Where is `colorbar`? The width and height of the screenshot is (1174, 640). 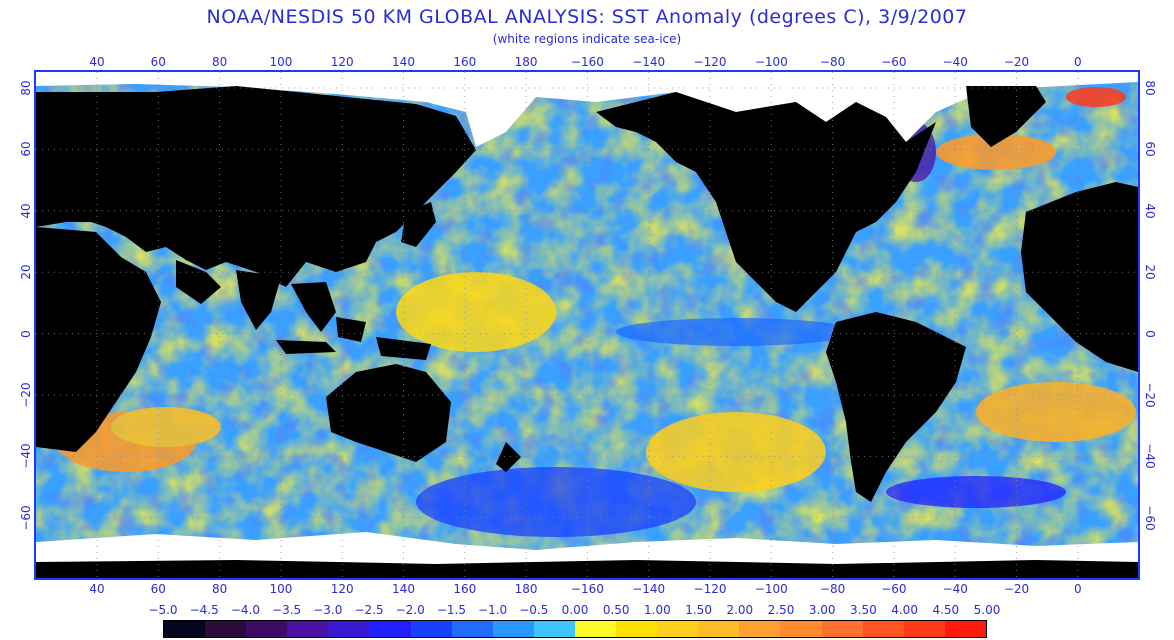 colorbar is located at coordinates (575, 629).